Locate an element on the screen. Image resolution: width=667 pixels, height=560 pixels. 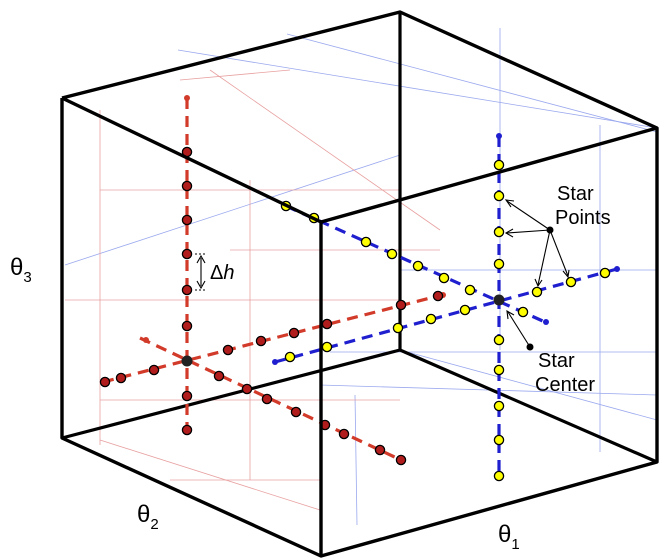
delta-h-arrowhead-bottom is located at coordinates (201, 285).